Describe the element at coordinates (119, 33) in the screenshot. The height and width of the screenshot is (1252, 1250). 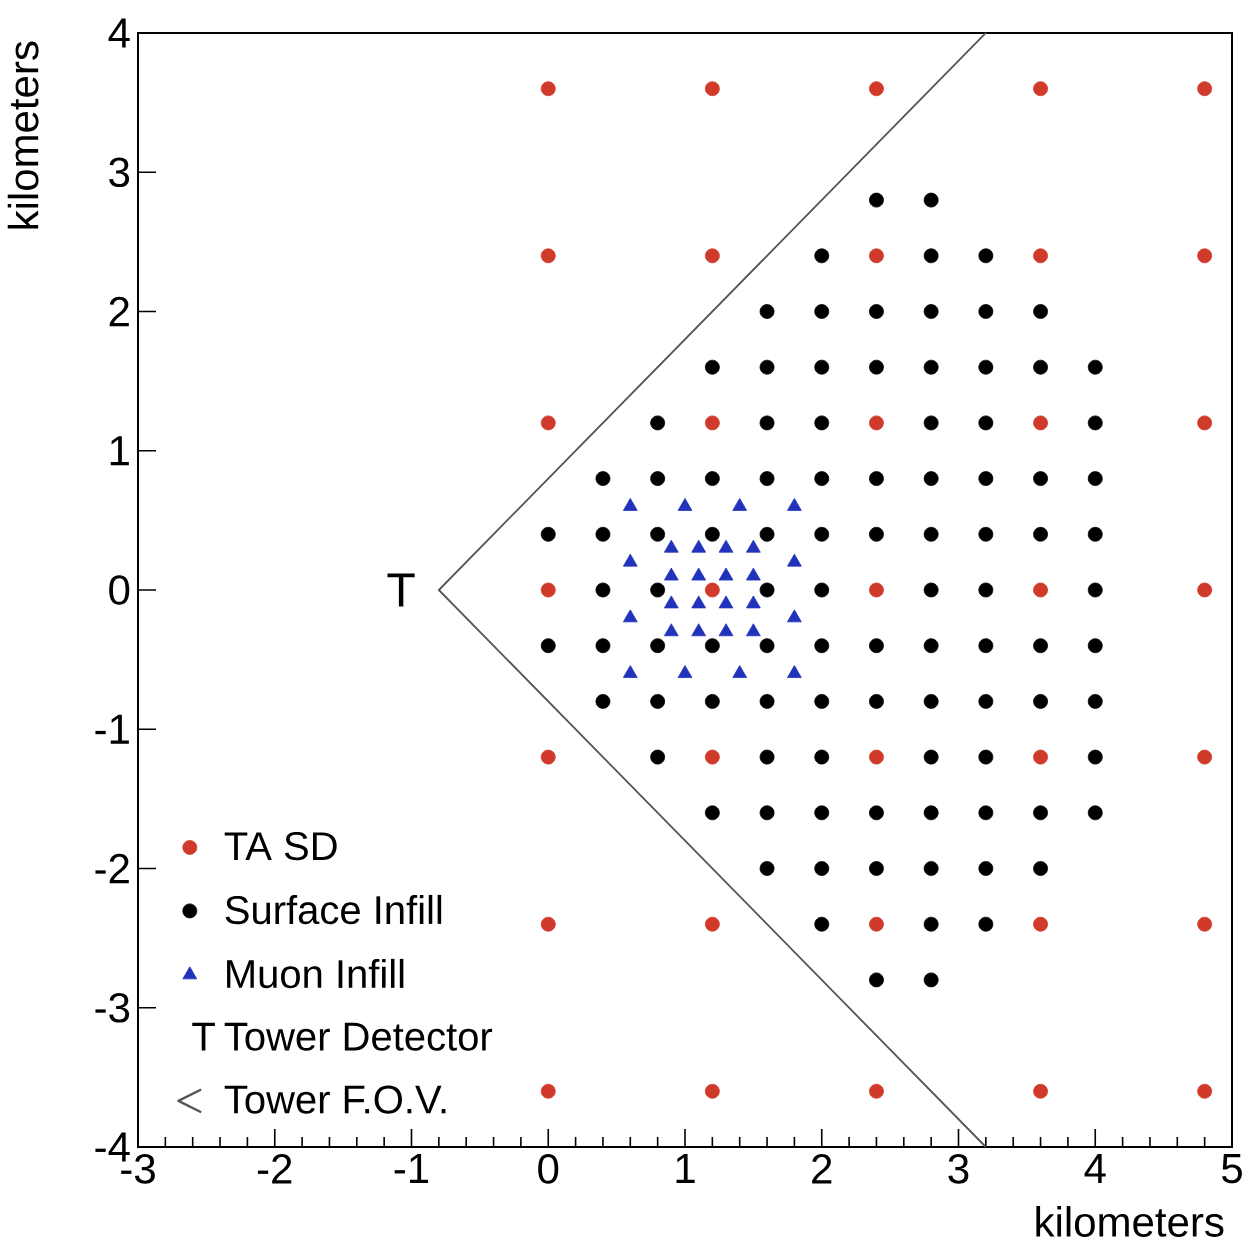
I see `y-tick-label: 4` at that location.